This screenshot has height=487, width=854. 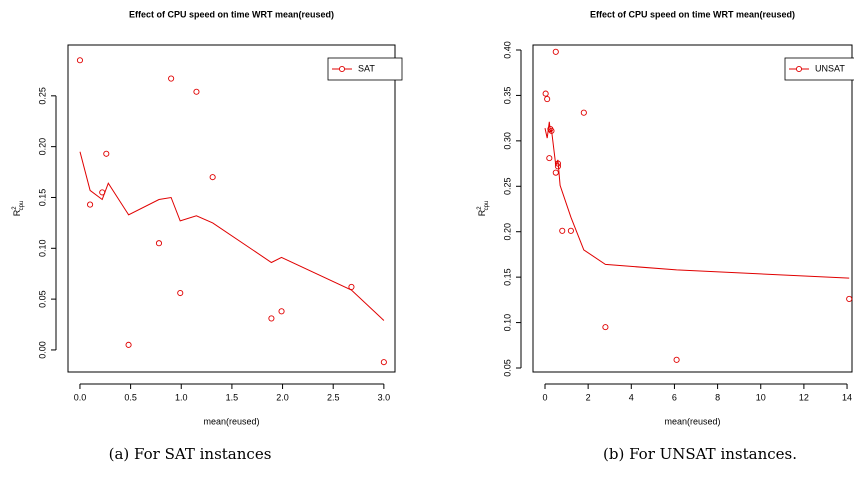 I want to click on x-tick-label: 1.5, so click(x=232, y=397).